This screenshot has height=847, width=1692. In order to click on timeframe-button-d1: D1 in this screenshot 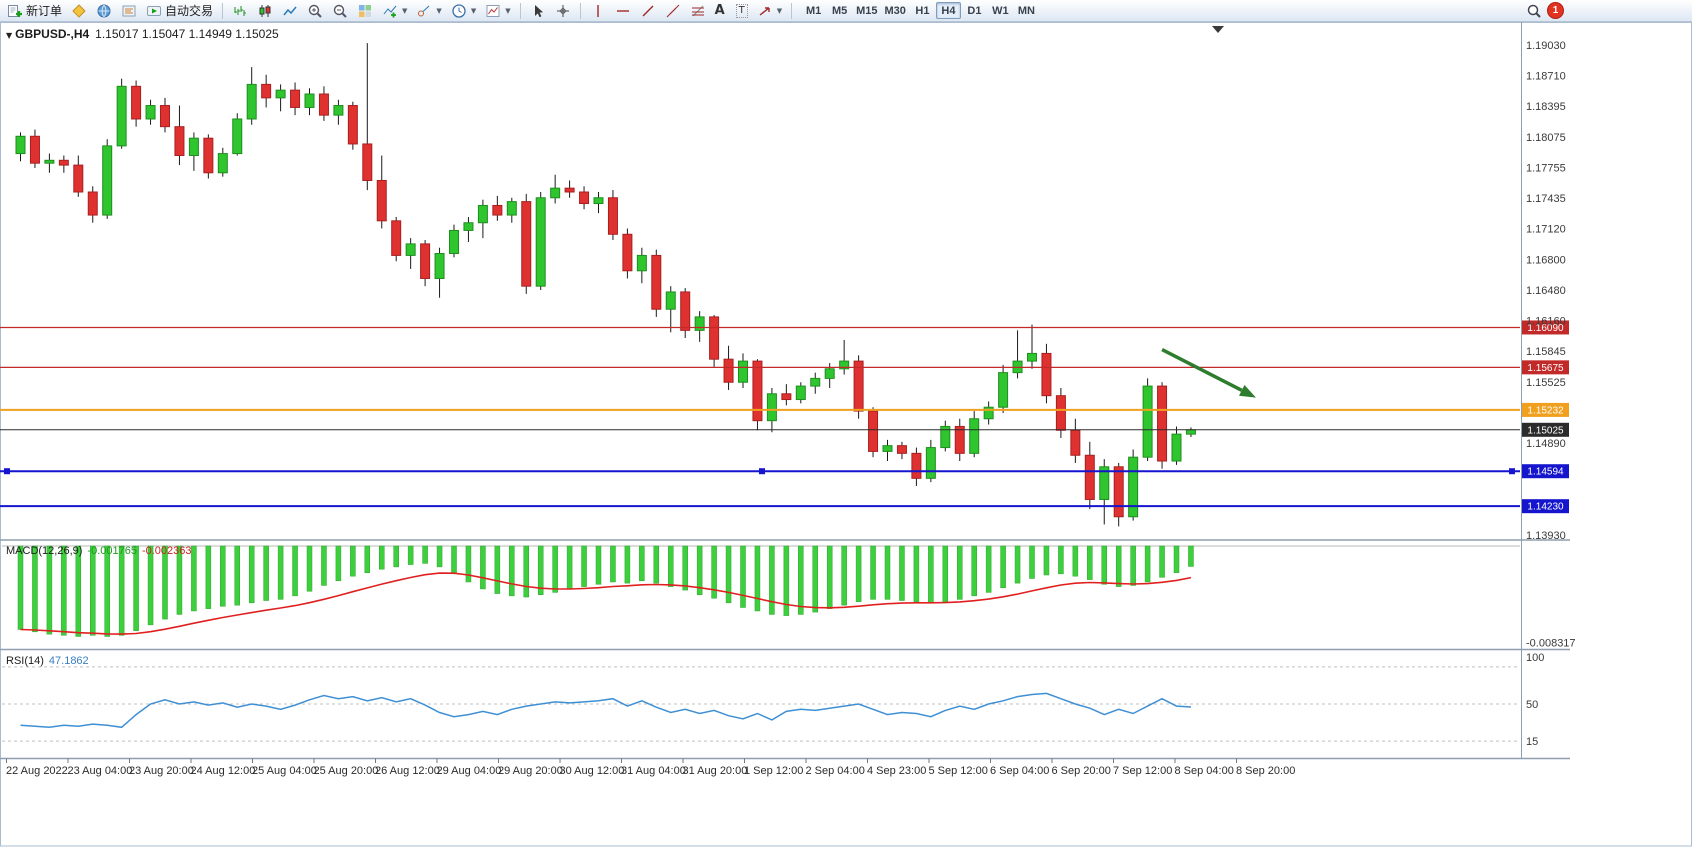, I will do `click(974, 10)`.